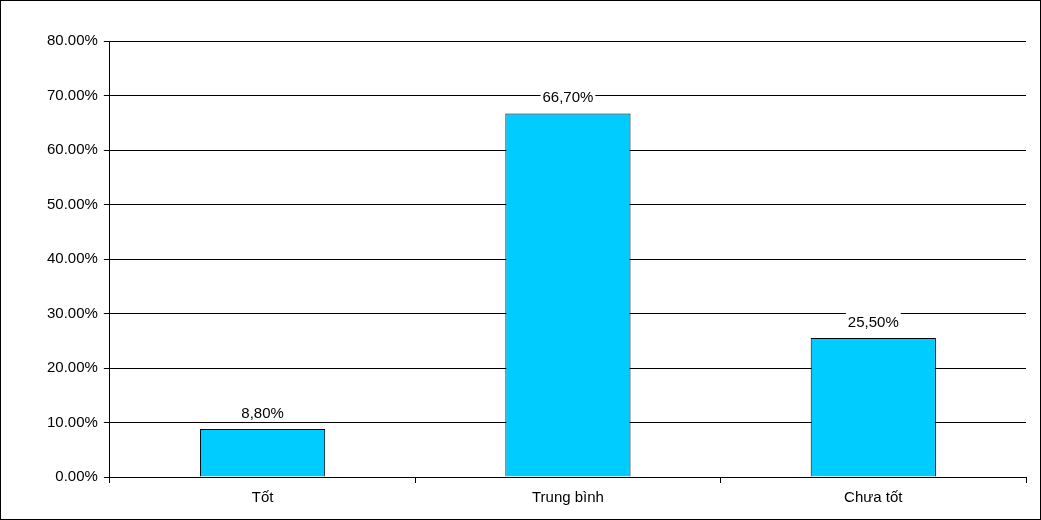 This screenshot has width=1041, height=520. What do you see at coordinates (72, 94) in the screenshot?
I see `y-tick-label: 70.00%` at bounding box center [72, 94].